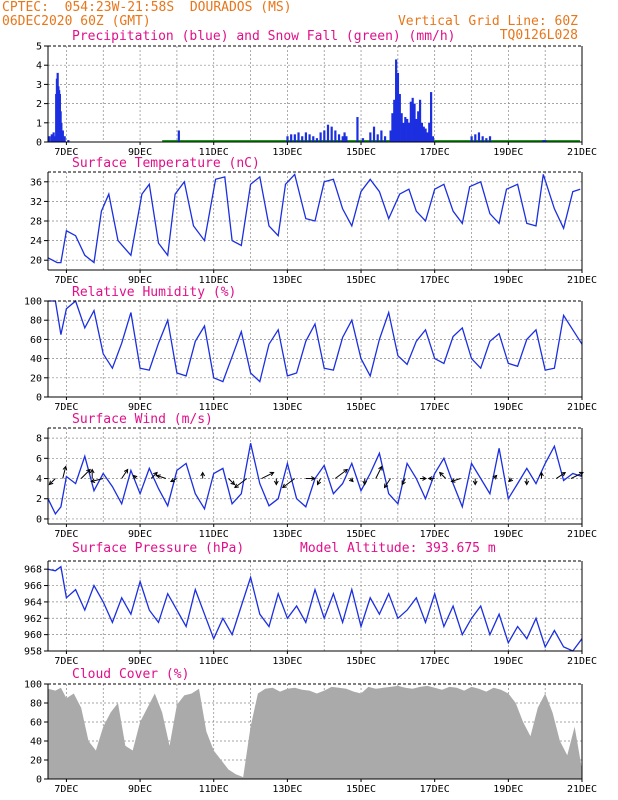 This screenshot has height=800, width=618. Describe the element at coordinates (287, 661) in the screenshot. I see `x-tick-label: 13DEC` at that location.